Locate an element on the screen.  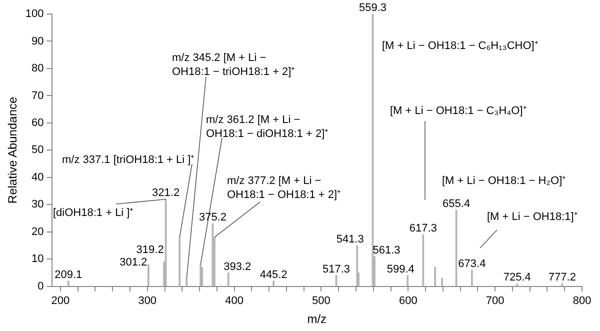
x-tick-label: 500 is located at coordinates (321, 301).